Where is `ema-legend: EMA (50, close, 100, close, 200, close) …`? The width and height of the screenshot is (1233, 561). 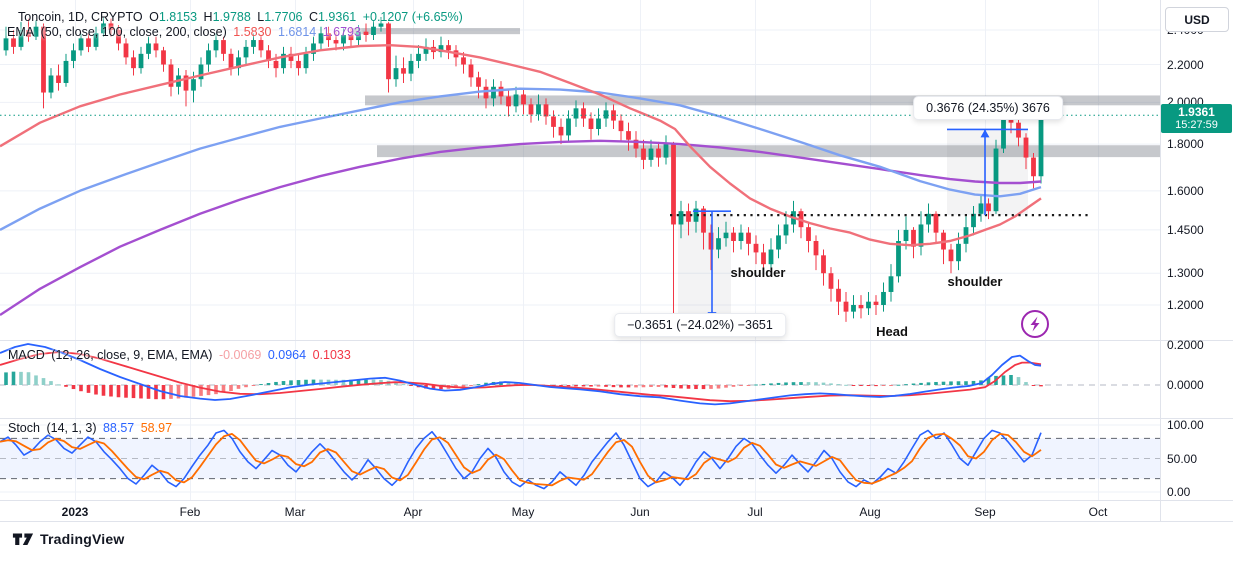 ema-legend: EMA (50, close, 100, close, 200, close) … is located at coordinates (185, 32).